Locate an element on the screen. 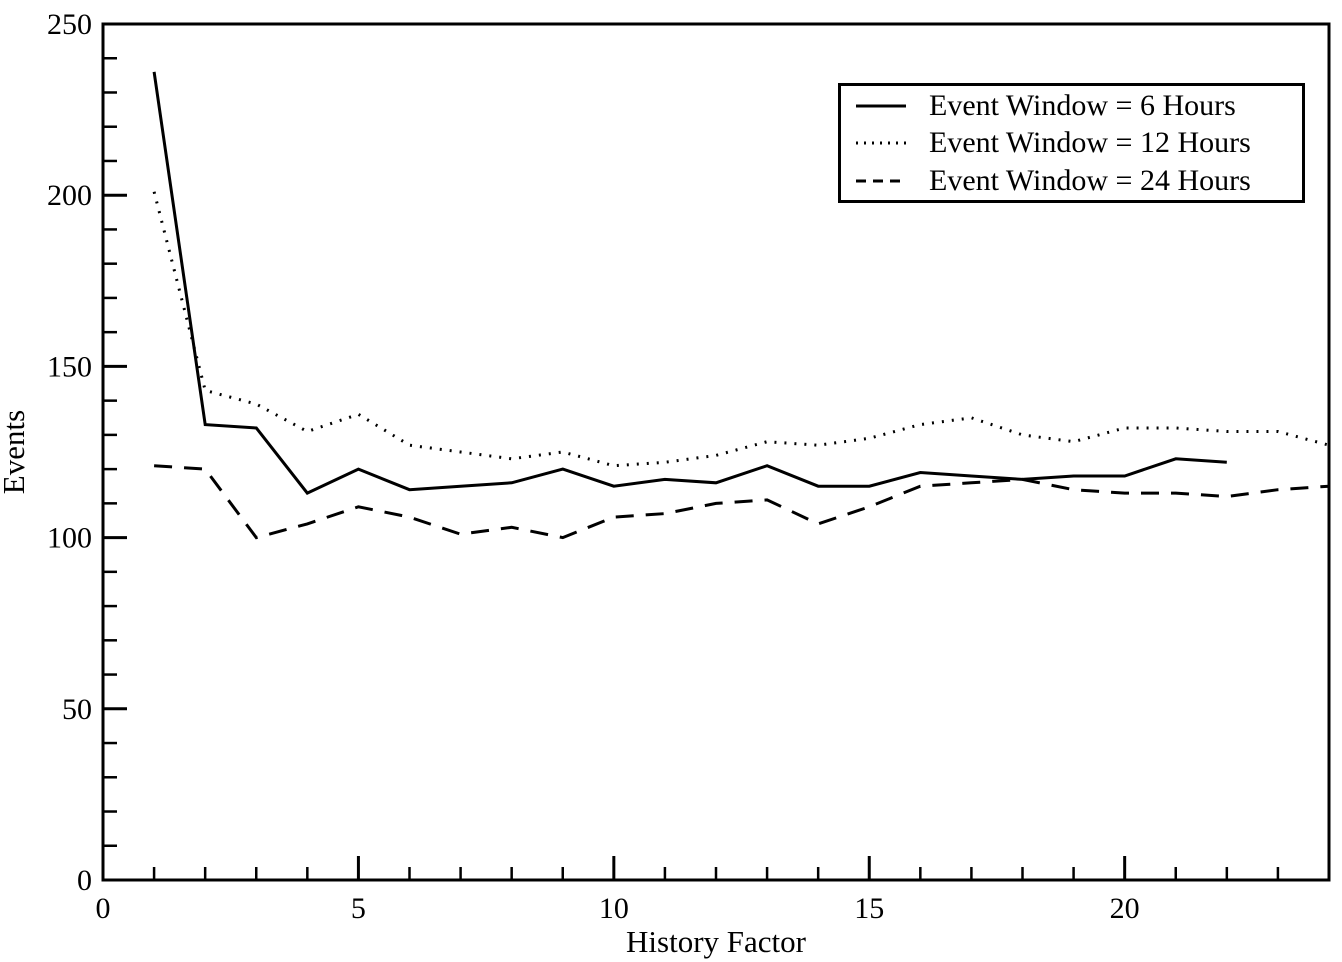 This screenshot has height=962, width=1342. x-tick-label: 0 is located at coordinates (103, 908).